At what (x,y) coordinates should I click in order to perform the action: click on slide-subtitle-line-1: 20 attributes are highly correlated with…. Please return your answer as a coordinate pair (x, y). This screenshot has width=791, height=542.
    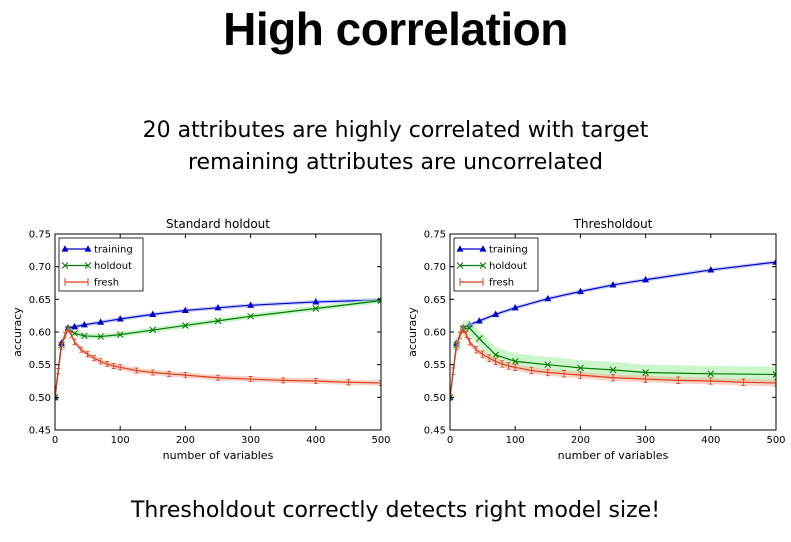
    Looking at the image, I should click on (395, 130).